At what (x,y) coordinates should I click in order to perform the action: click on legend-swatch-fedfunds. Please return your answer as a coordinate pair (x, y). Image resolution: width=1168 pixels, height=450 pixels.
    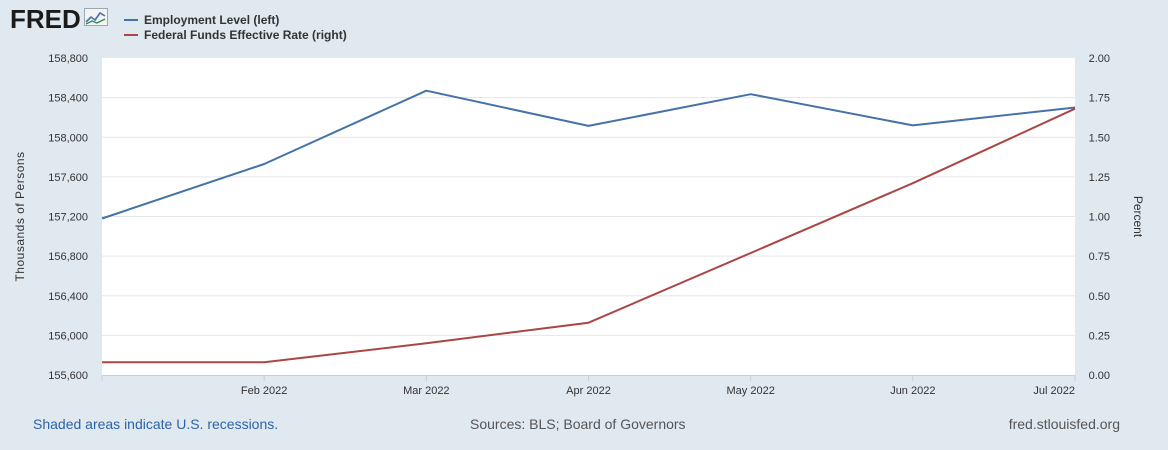
    Looking at the image, I should click on (131, 34).